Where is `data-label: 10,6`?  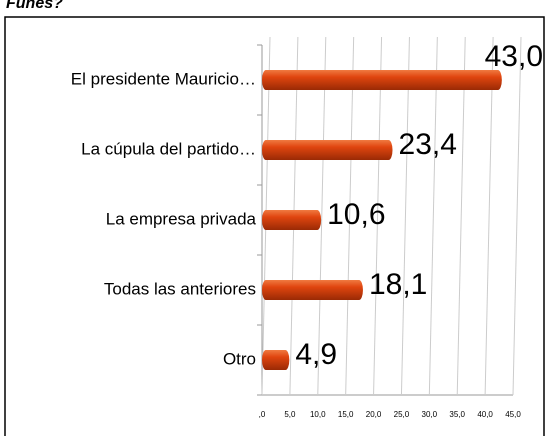 data-label: 10,6 is located at coordinates (356, 214).